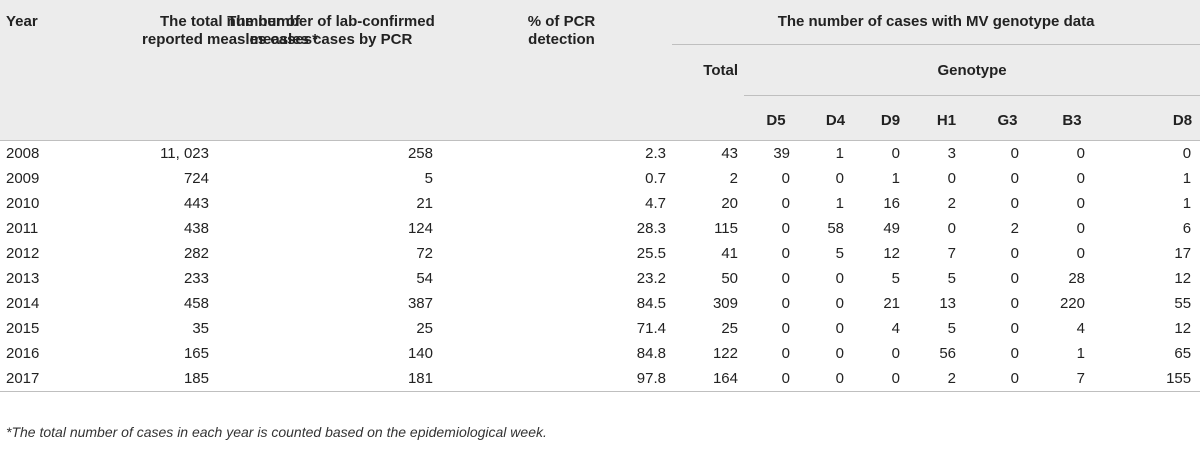 The width and height of the screenshot is (1200, 451). I want to click on cell-pcr-detection: 0.7, so click(655, 178).